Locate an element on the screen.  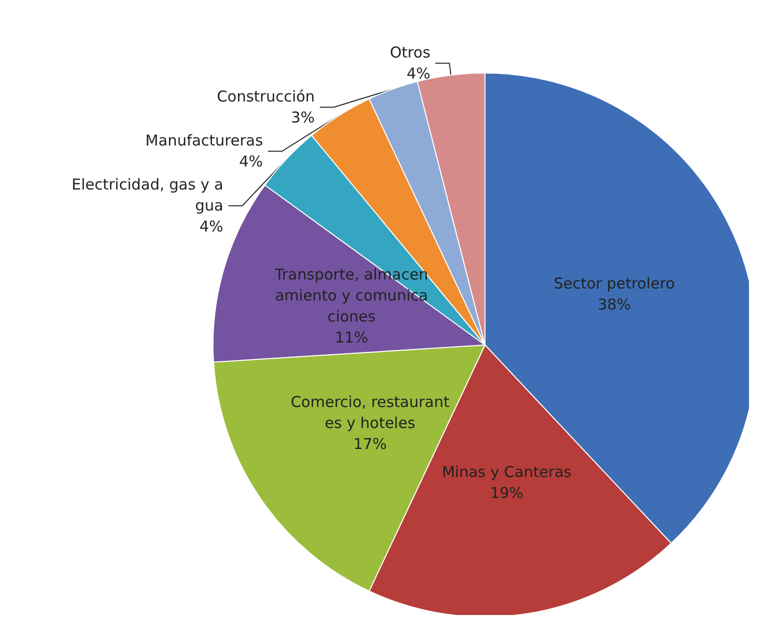
slice-label: Otros is located at coordinates (410, 53).